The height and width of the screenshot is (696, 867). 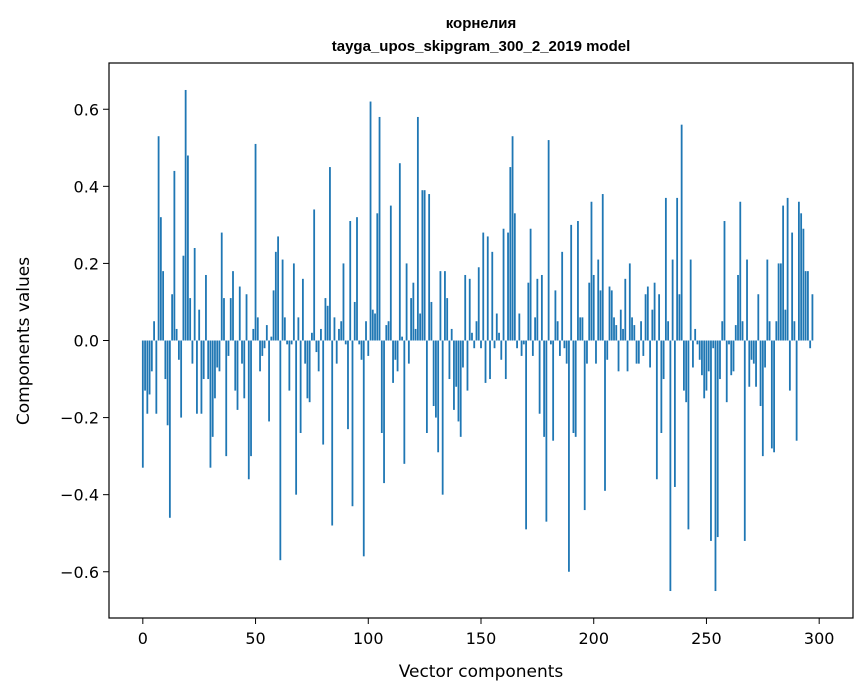 I want to click on x-axis-ticks: 0 50 100 150 200 250 300, so click(x=486, y=633).